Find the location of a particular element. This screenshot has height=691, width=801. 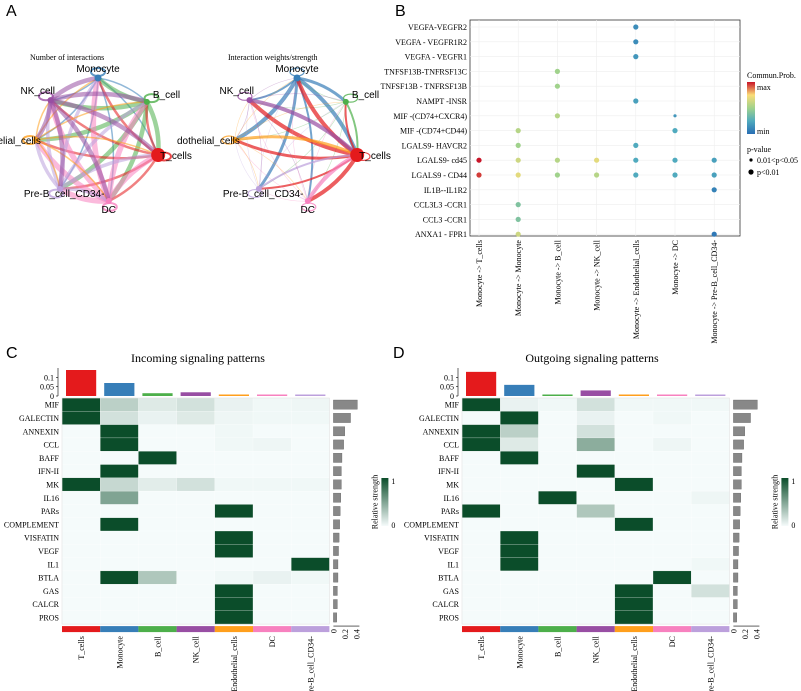

top-axis-tick-label: 0.05 is located at coordinates (47, 387).